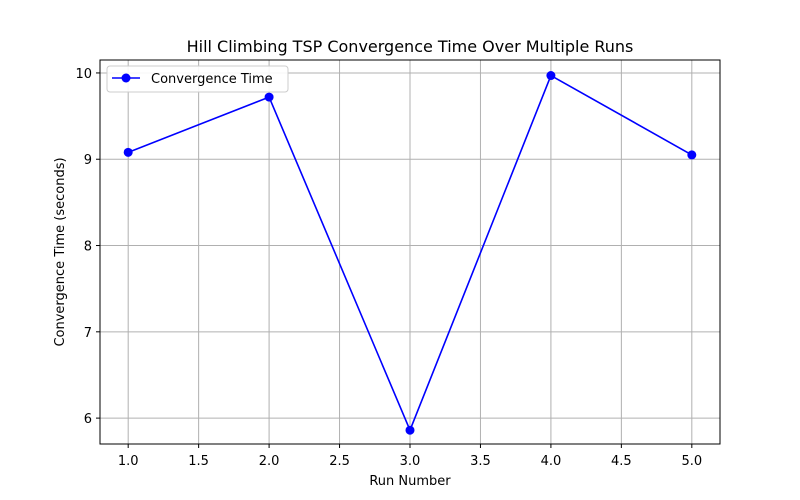 The height and width of the screenshot is (500, 800). What do you see at coordinates (88, 333) in the screenshot?
I see `y-tick-label: 7` at bounding box center [88, 333].